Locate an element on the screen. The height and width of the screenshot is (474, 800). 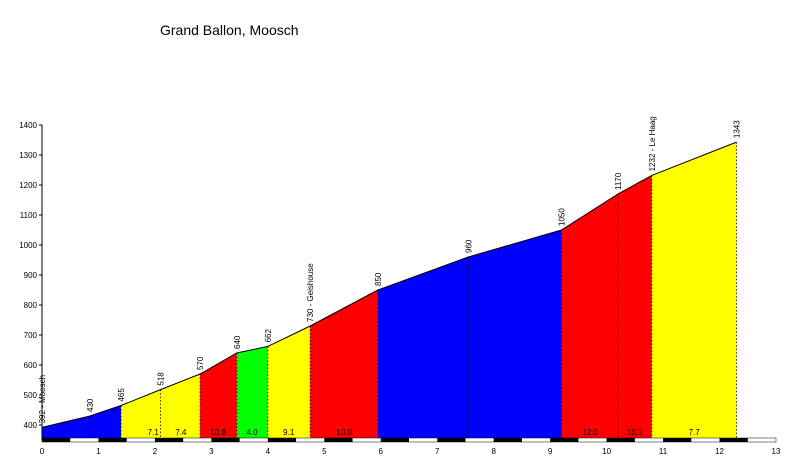
y-tick-label: 800 is located at coordinates (31, 305).